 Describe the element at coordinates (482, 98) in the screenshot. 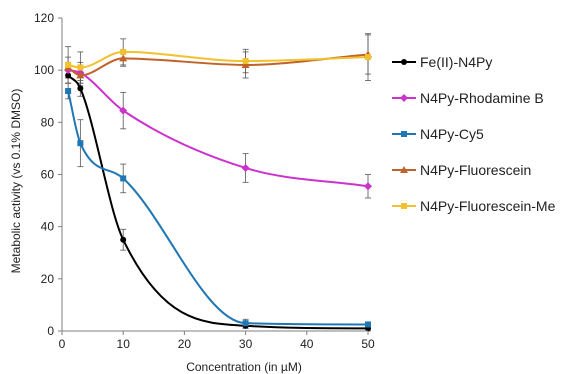

I see `legend-label: N4Py-Rhodamine B` at that location.